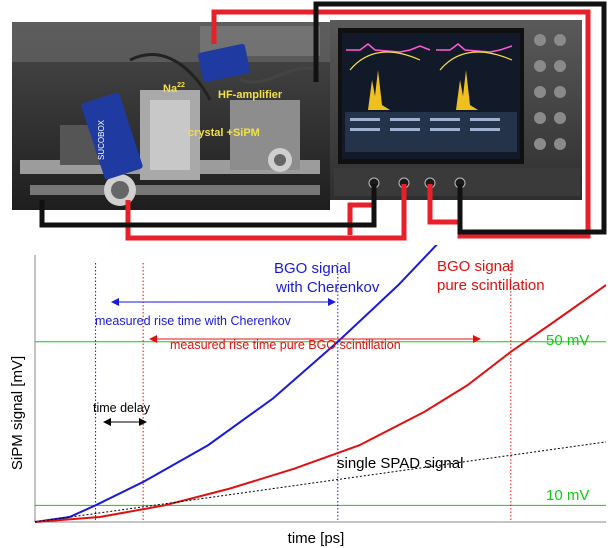  I want to click on time-delay-label: time delay, so click(122, 408).